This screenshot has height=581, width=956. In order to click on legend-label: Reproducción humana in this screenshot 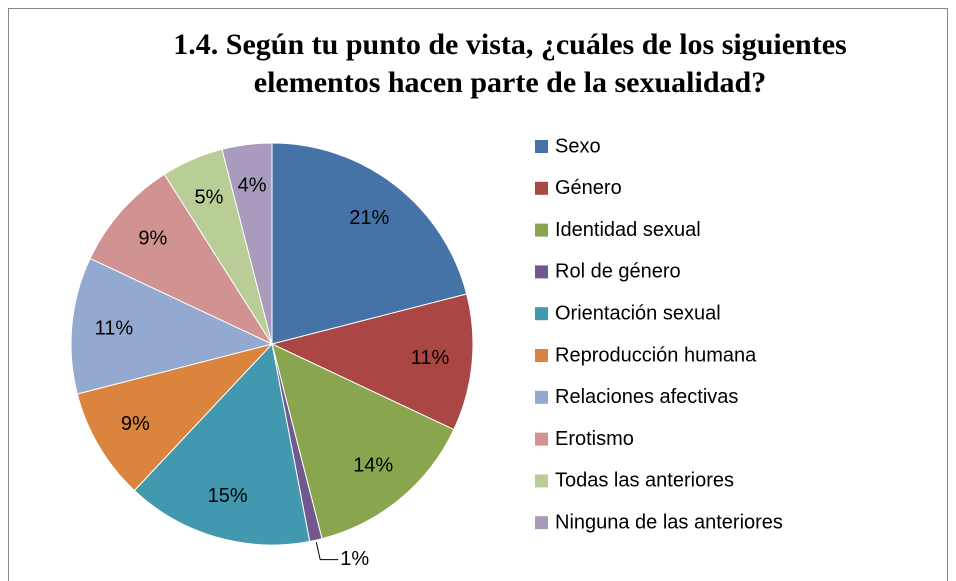, I will do `click(656, 355)`.